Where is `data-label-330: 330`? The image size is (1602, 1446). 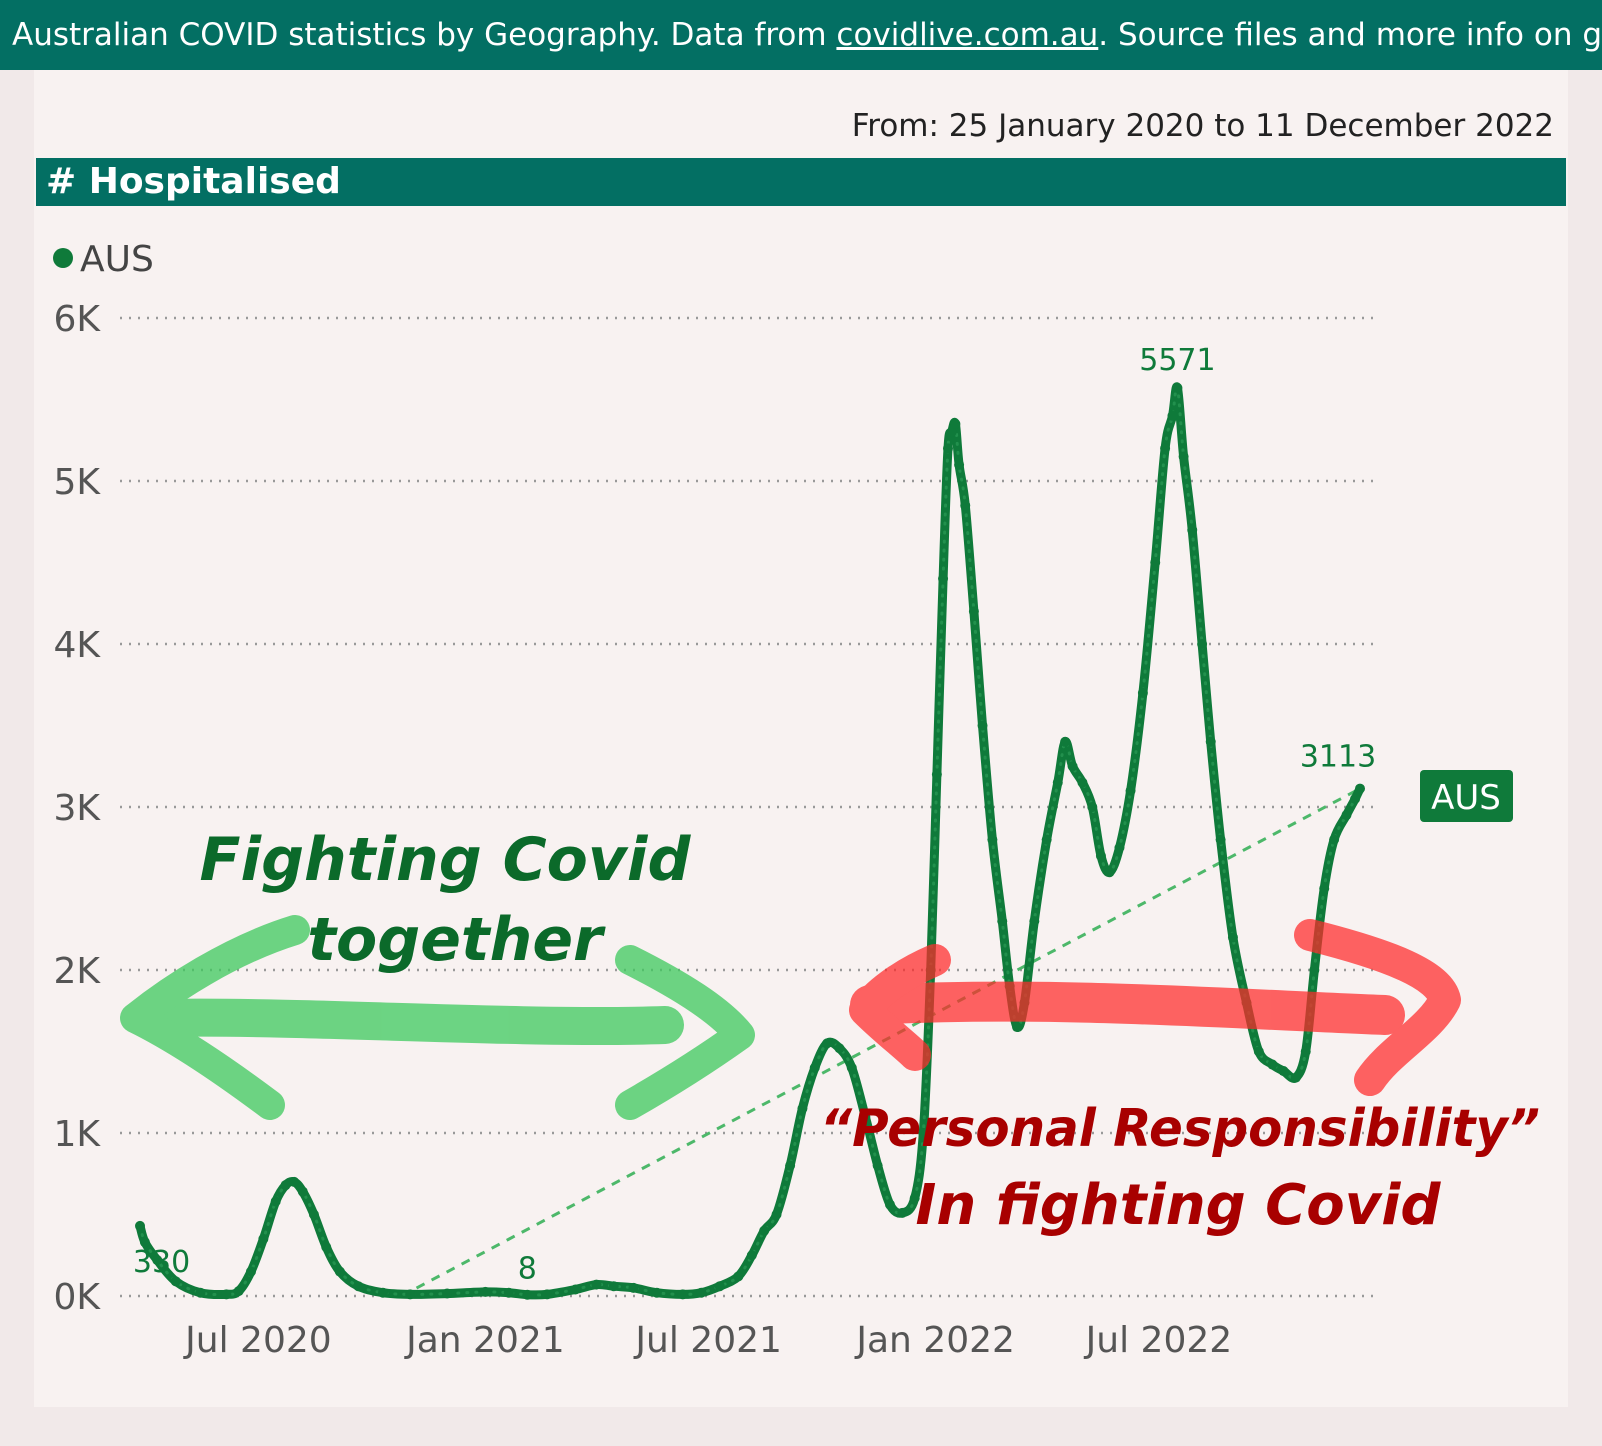
data-label-330: 330 is located at coordinates (161, 1262).